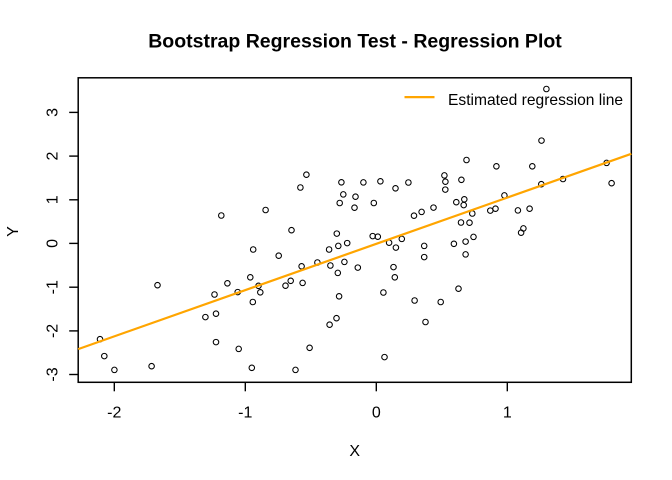  What do you see at coordinates (535, 100) in the screenshot?
I see `svg-text: Estimated regression line` at bounding box center [535, 100].